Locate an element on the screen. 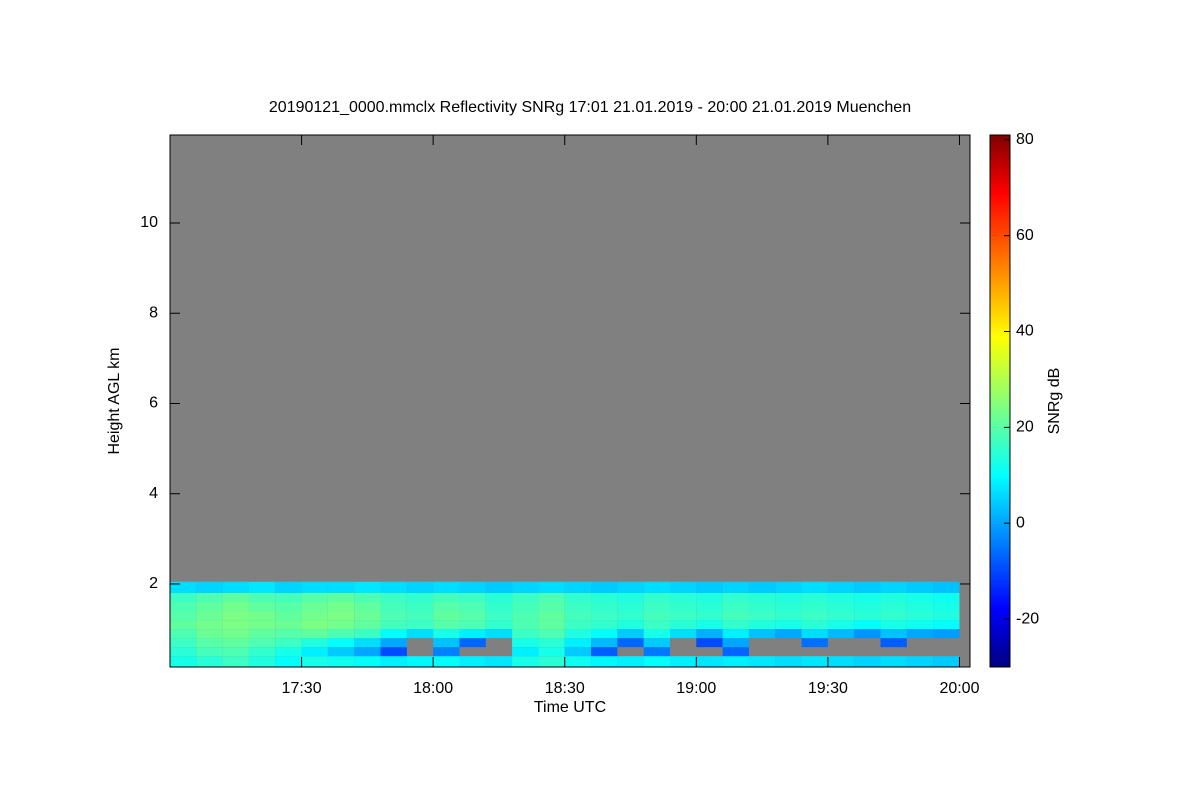 This screenshot has height=800, width=1200. colorbar-tick-label: -20 is located at coordinates (1027, 618).